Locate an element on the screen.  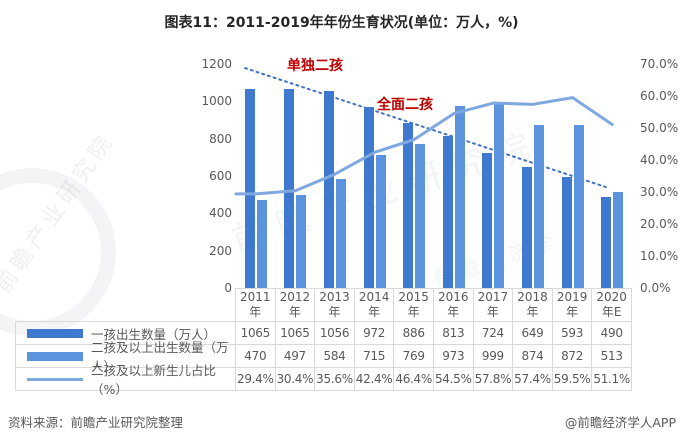
year-text: 2014 is located at coordinates (374, 297).